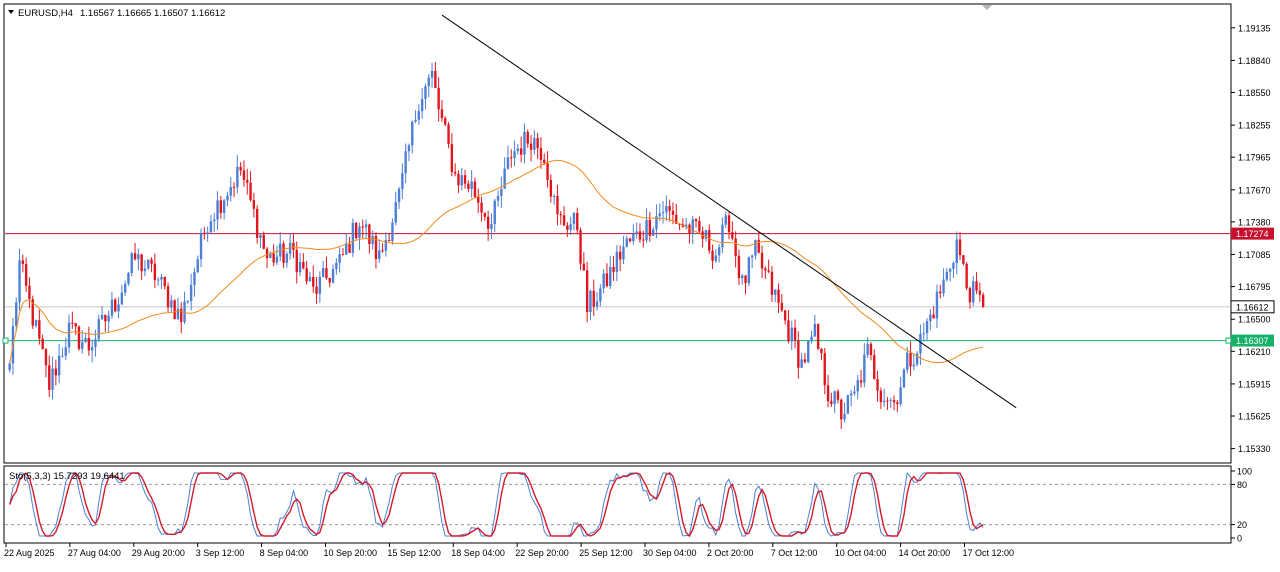  Describe the element at coordinates (478, 553) in the screenshot. I see `time-tick-label: 18 Sep 04:00` at that location.